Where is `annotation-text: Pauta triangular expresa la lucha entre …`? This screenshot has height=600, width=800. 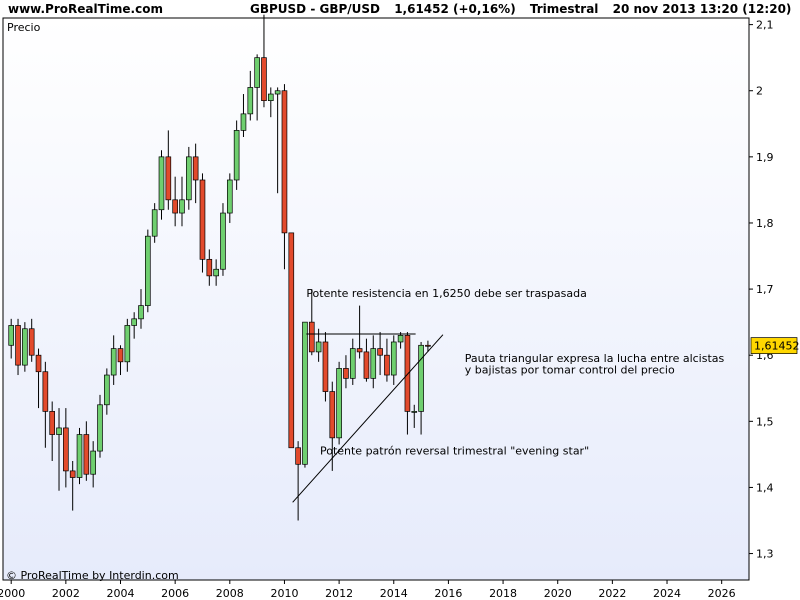
annotation-text: Pauta triangular expresa la lucha entre … is located at coordinates (595, 358).